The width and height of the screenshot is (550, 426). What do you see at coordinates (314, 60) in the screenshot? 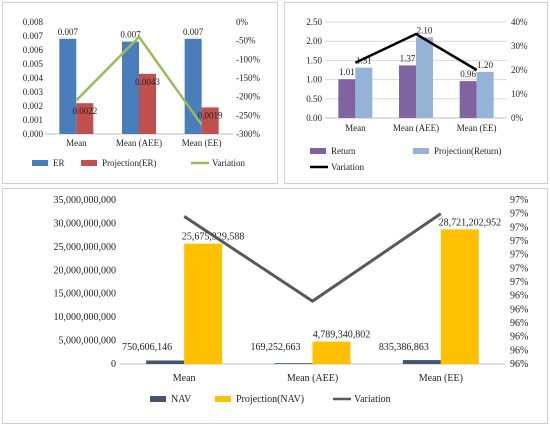
I see `y-tick-label: 1.50` at bounding box center [314, 60].